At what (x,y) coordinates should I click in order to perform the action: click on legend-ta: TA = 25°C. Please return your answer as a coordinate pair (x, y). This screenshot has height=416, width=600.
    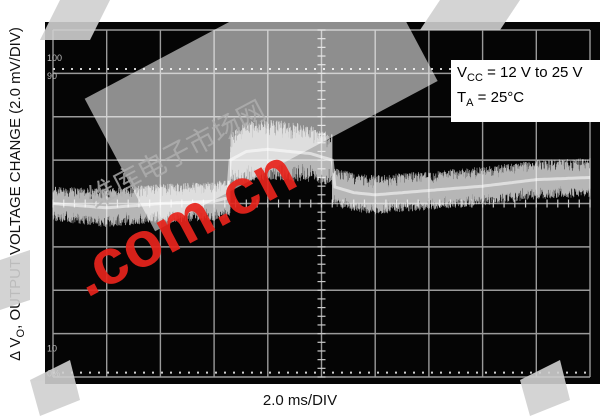
    Looking at the image, I should click on (491, 99).